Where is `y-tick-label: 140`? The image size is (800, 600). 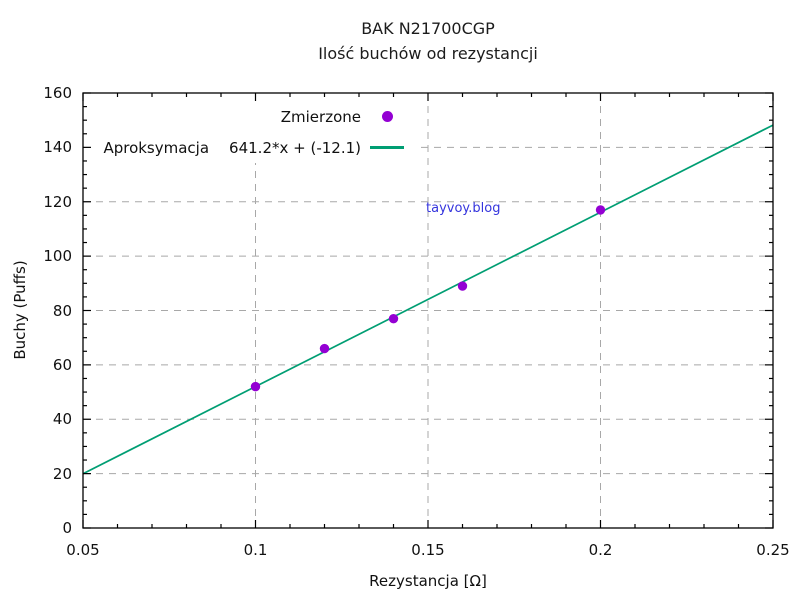
y-tick-label: 140 is located at coordinates (57, 147).